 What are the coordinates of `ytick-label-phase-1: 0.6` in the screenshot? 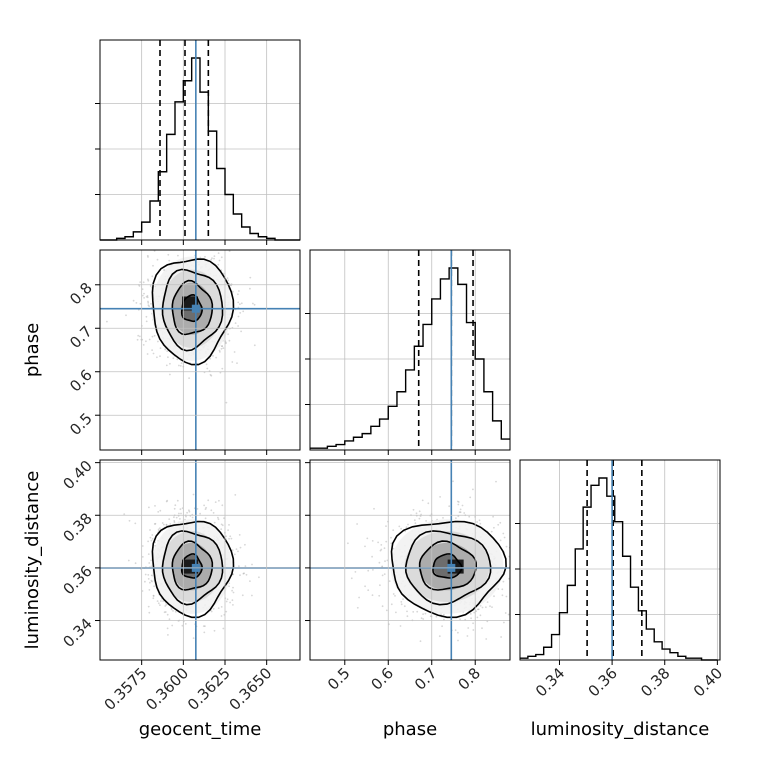 It's located at (81, 381).